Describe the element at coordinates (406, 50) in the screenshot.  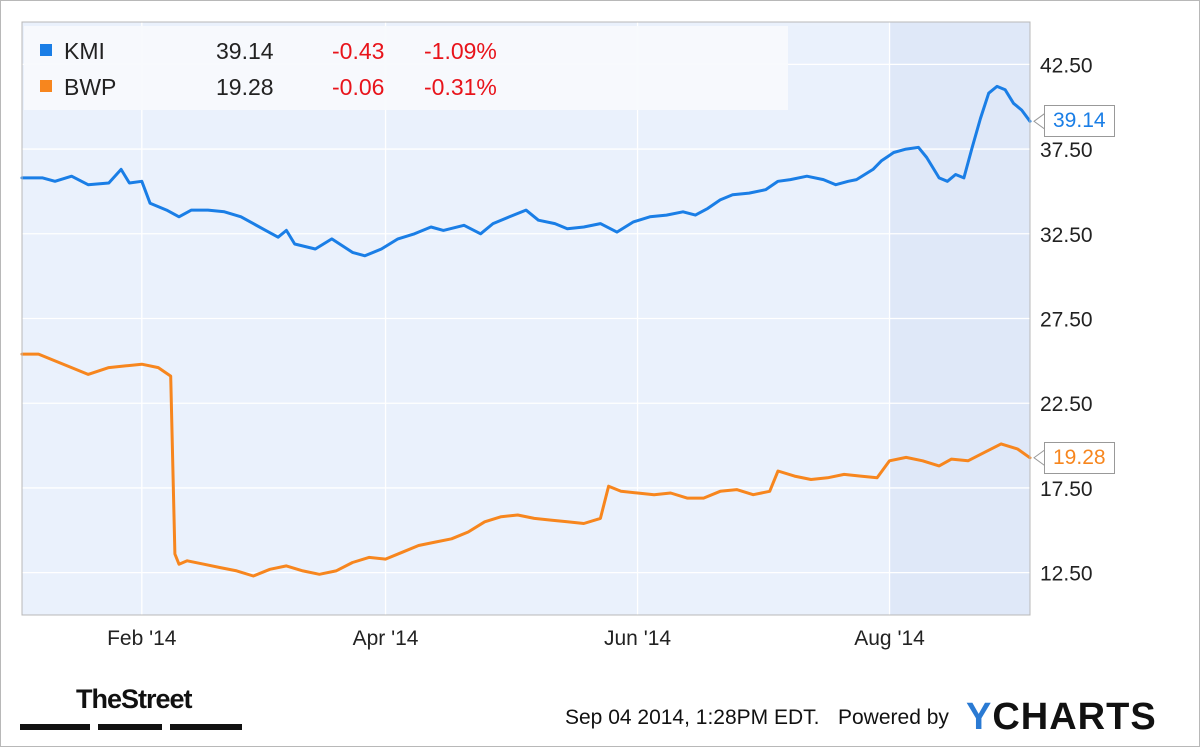
I see `legend-row-kmi: KMI 39.14 -0.43 -1.09%` at that location.